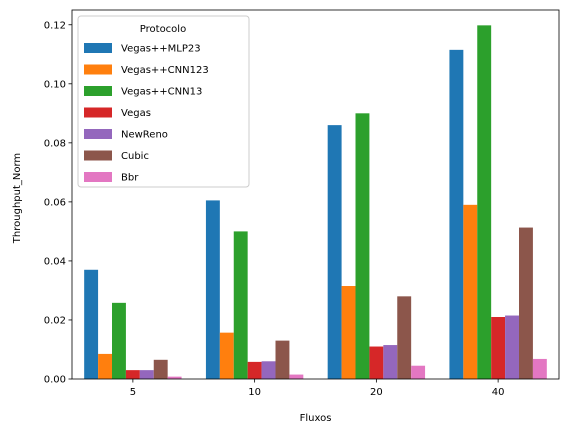 The image size is (576, 436). What do you see at coordinates (254, 392) in the screenshot?
I see `x-tick-label: 10` at bounding box center [254, 392].